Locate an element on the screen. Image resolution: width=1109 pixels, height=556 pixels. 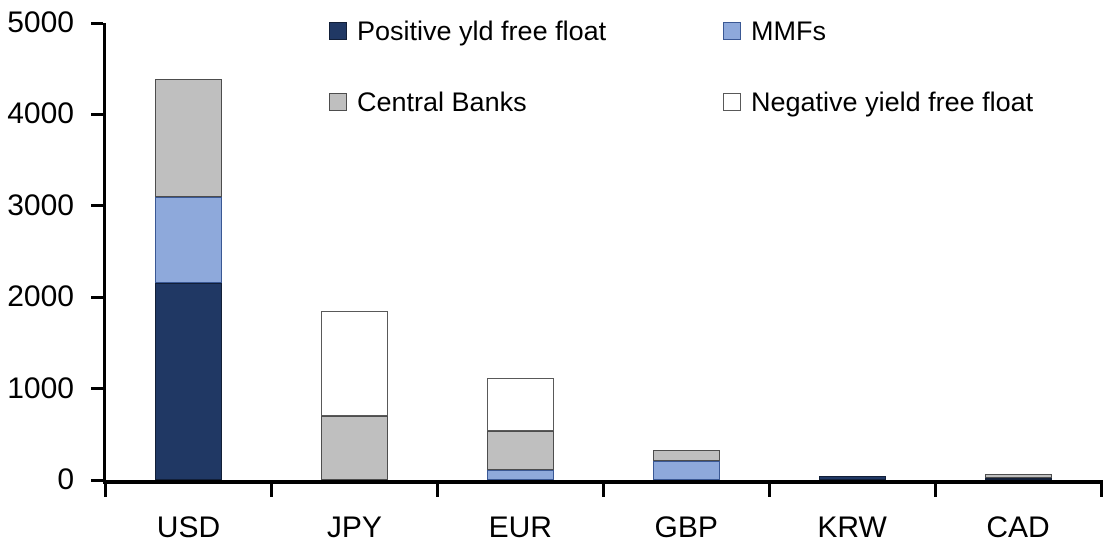
legend-item: Positive yld free float is located at coordinates (467, 31).